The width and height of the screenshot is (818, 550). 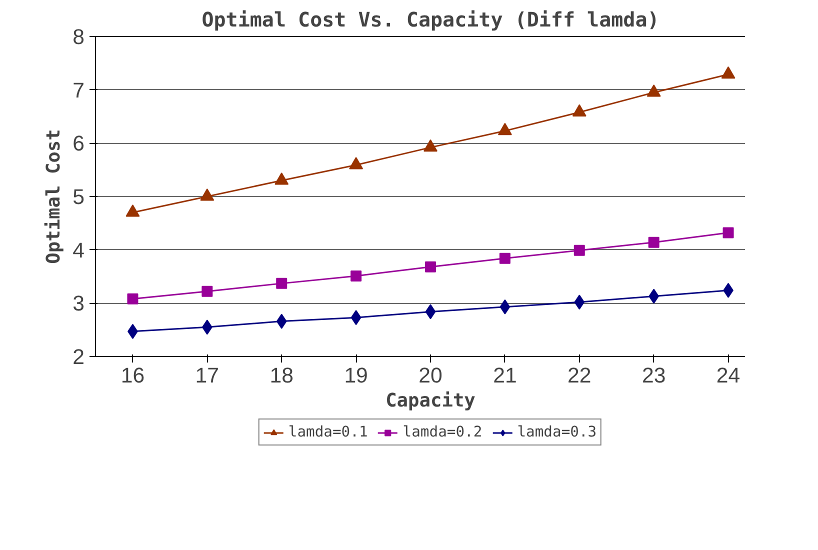 What do you see at coordinates (54, 196) in the screenshot?
I see `y-axis-title: Optimal Cost` at bounding box center [54, 196].